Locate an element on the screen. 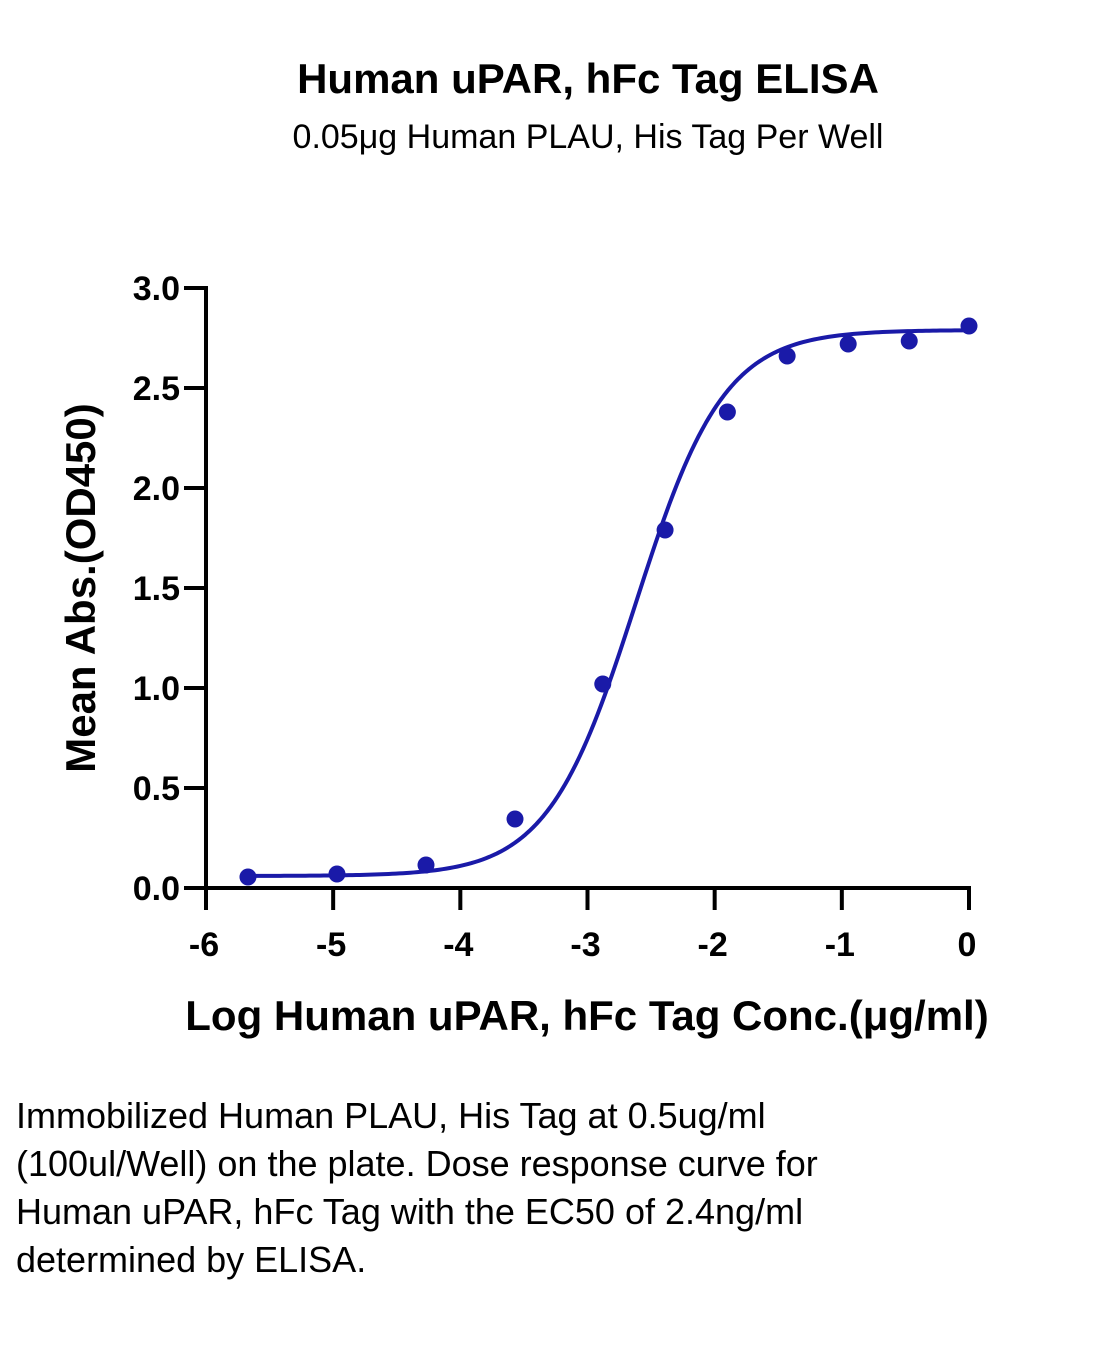 This screenshot has width=1102, height=1347. y-axis: 0.0 0.5 1.0 1.5 2.0 2.5 3.0 is located at coordinates (170, 589).